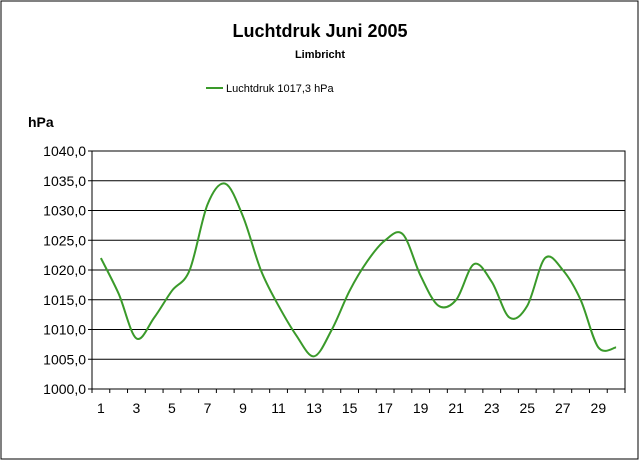 The width and height of the screenshot is (640, 466). Describe the element at coordinates (527, 408) in the screenshot. I see `x-tick-label: 25` at that location.